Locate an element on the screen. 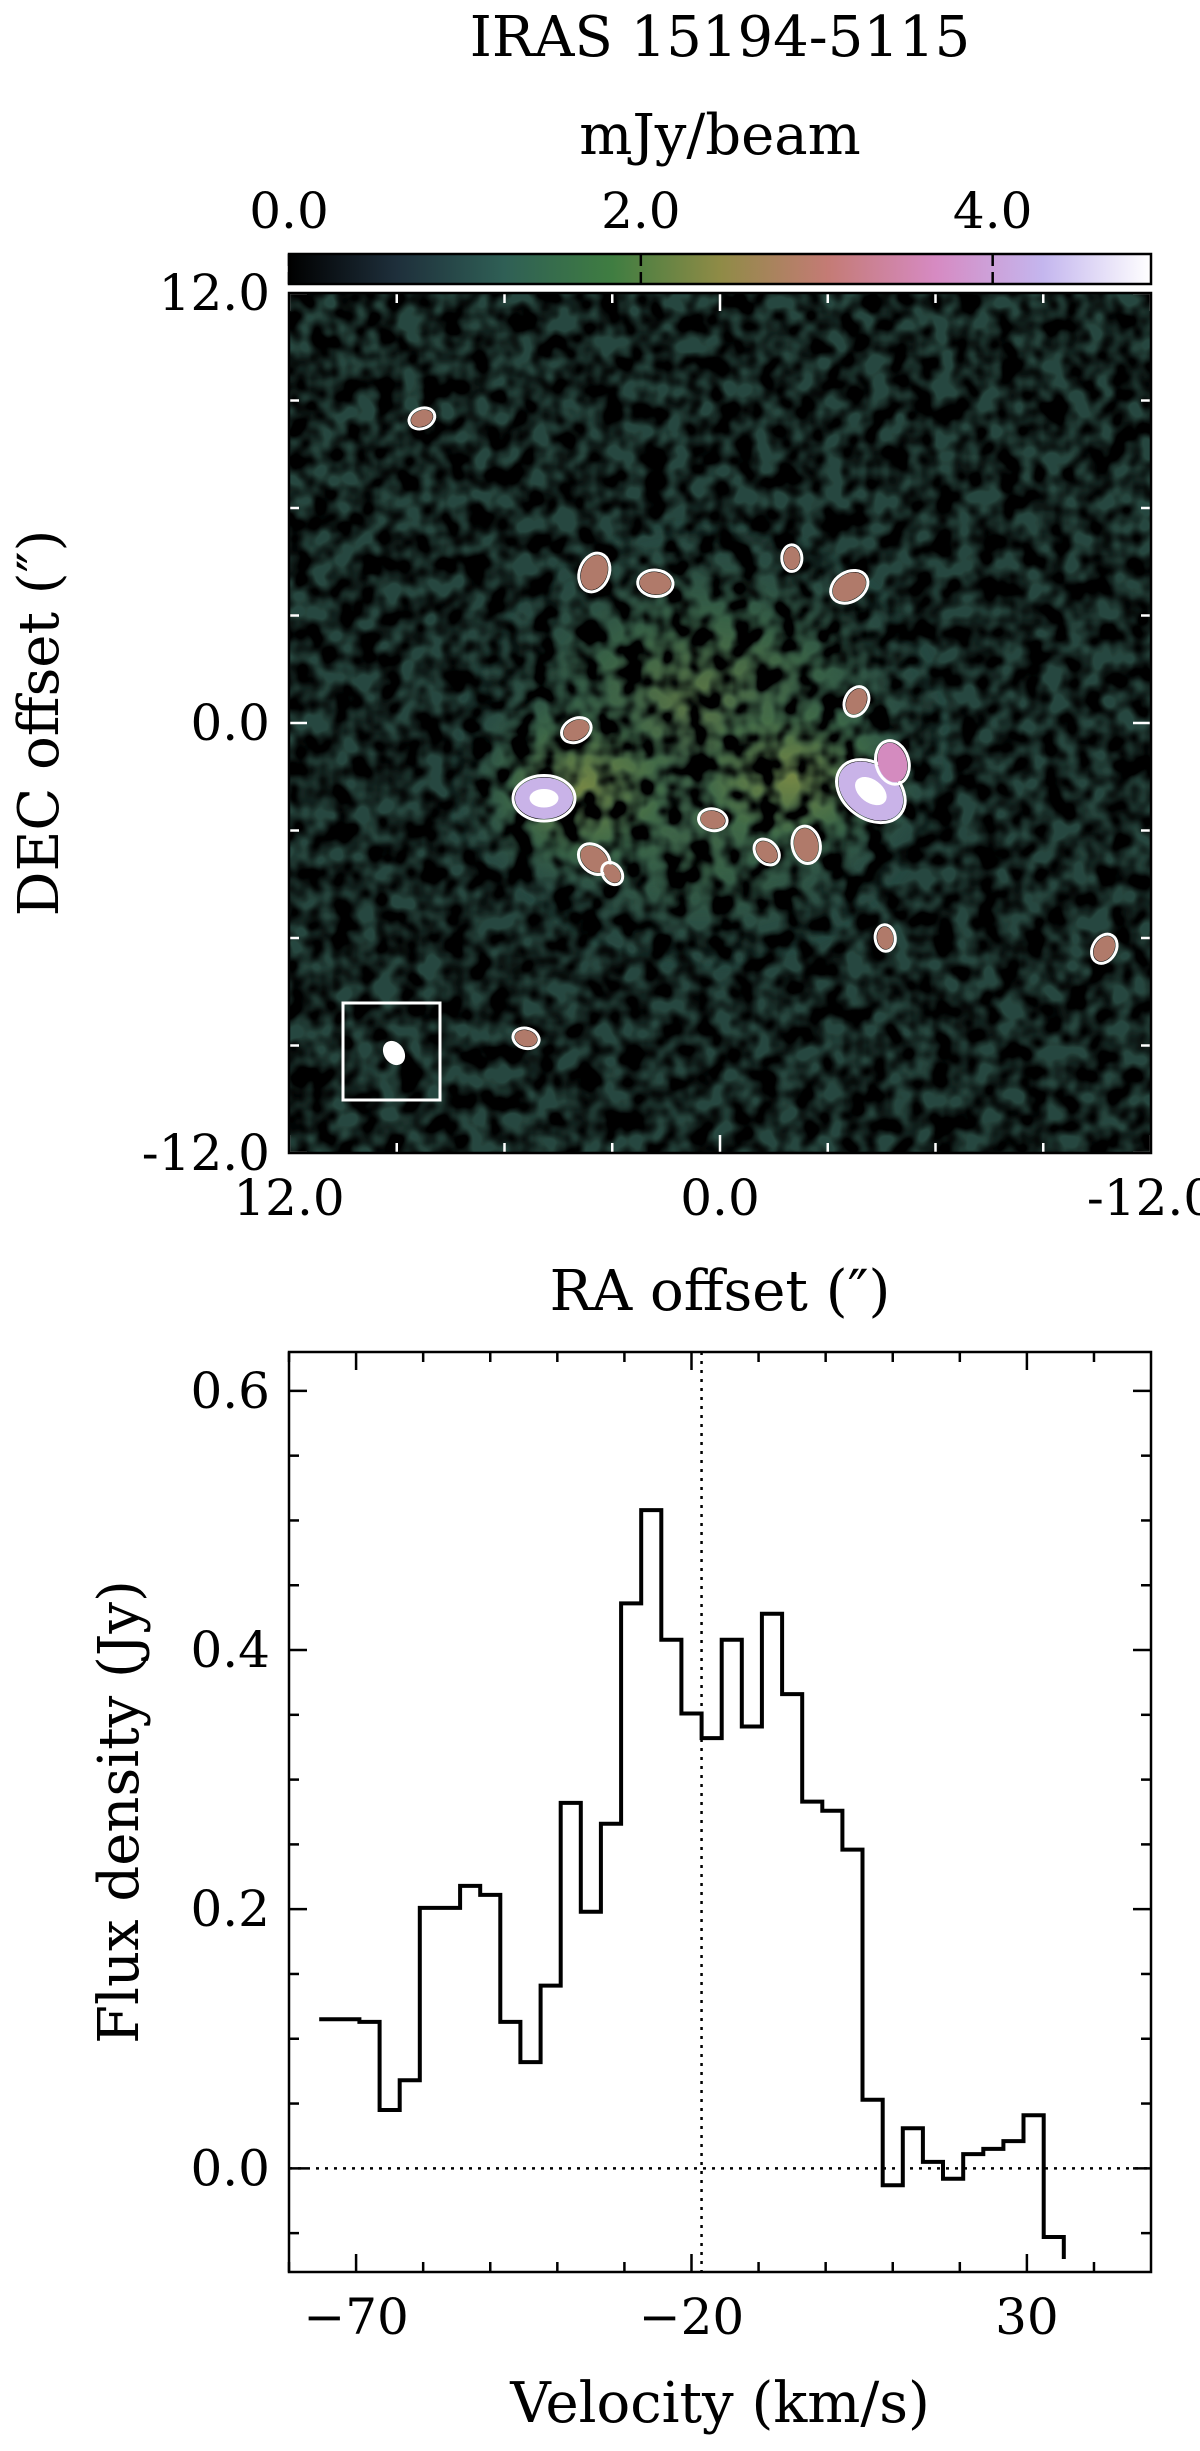 The width and height of the screenshot is (1200, 2451). beam-box is located at coordinates (391, 1051).